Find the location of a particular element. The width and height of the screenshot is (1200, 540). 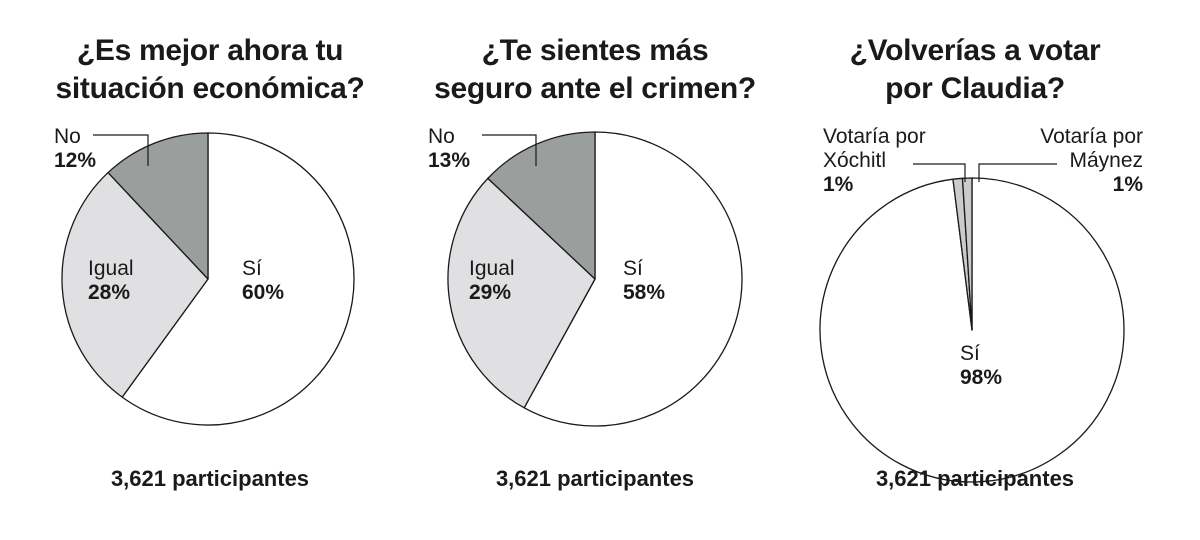

slice-value-label: 60% is located at coordinates (263, 292).